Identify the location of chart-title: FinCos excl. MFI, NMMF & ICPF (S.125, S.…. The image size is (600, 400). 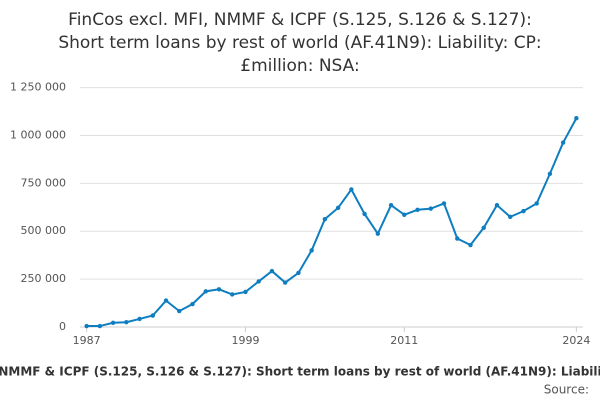
(300, 20).